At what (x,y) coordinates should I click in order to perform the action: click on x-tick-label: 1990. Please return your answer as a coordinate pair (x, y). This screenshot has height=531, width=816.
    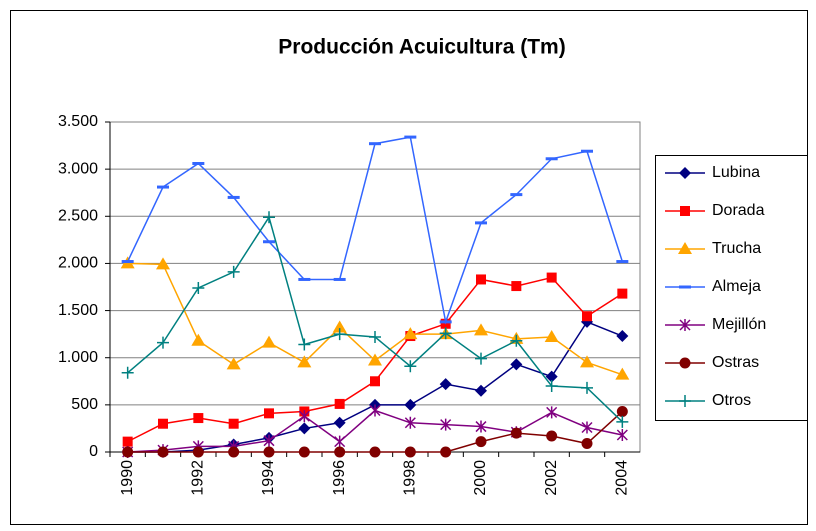
    Looking at the image, I should click on (127, 478).